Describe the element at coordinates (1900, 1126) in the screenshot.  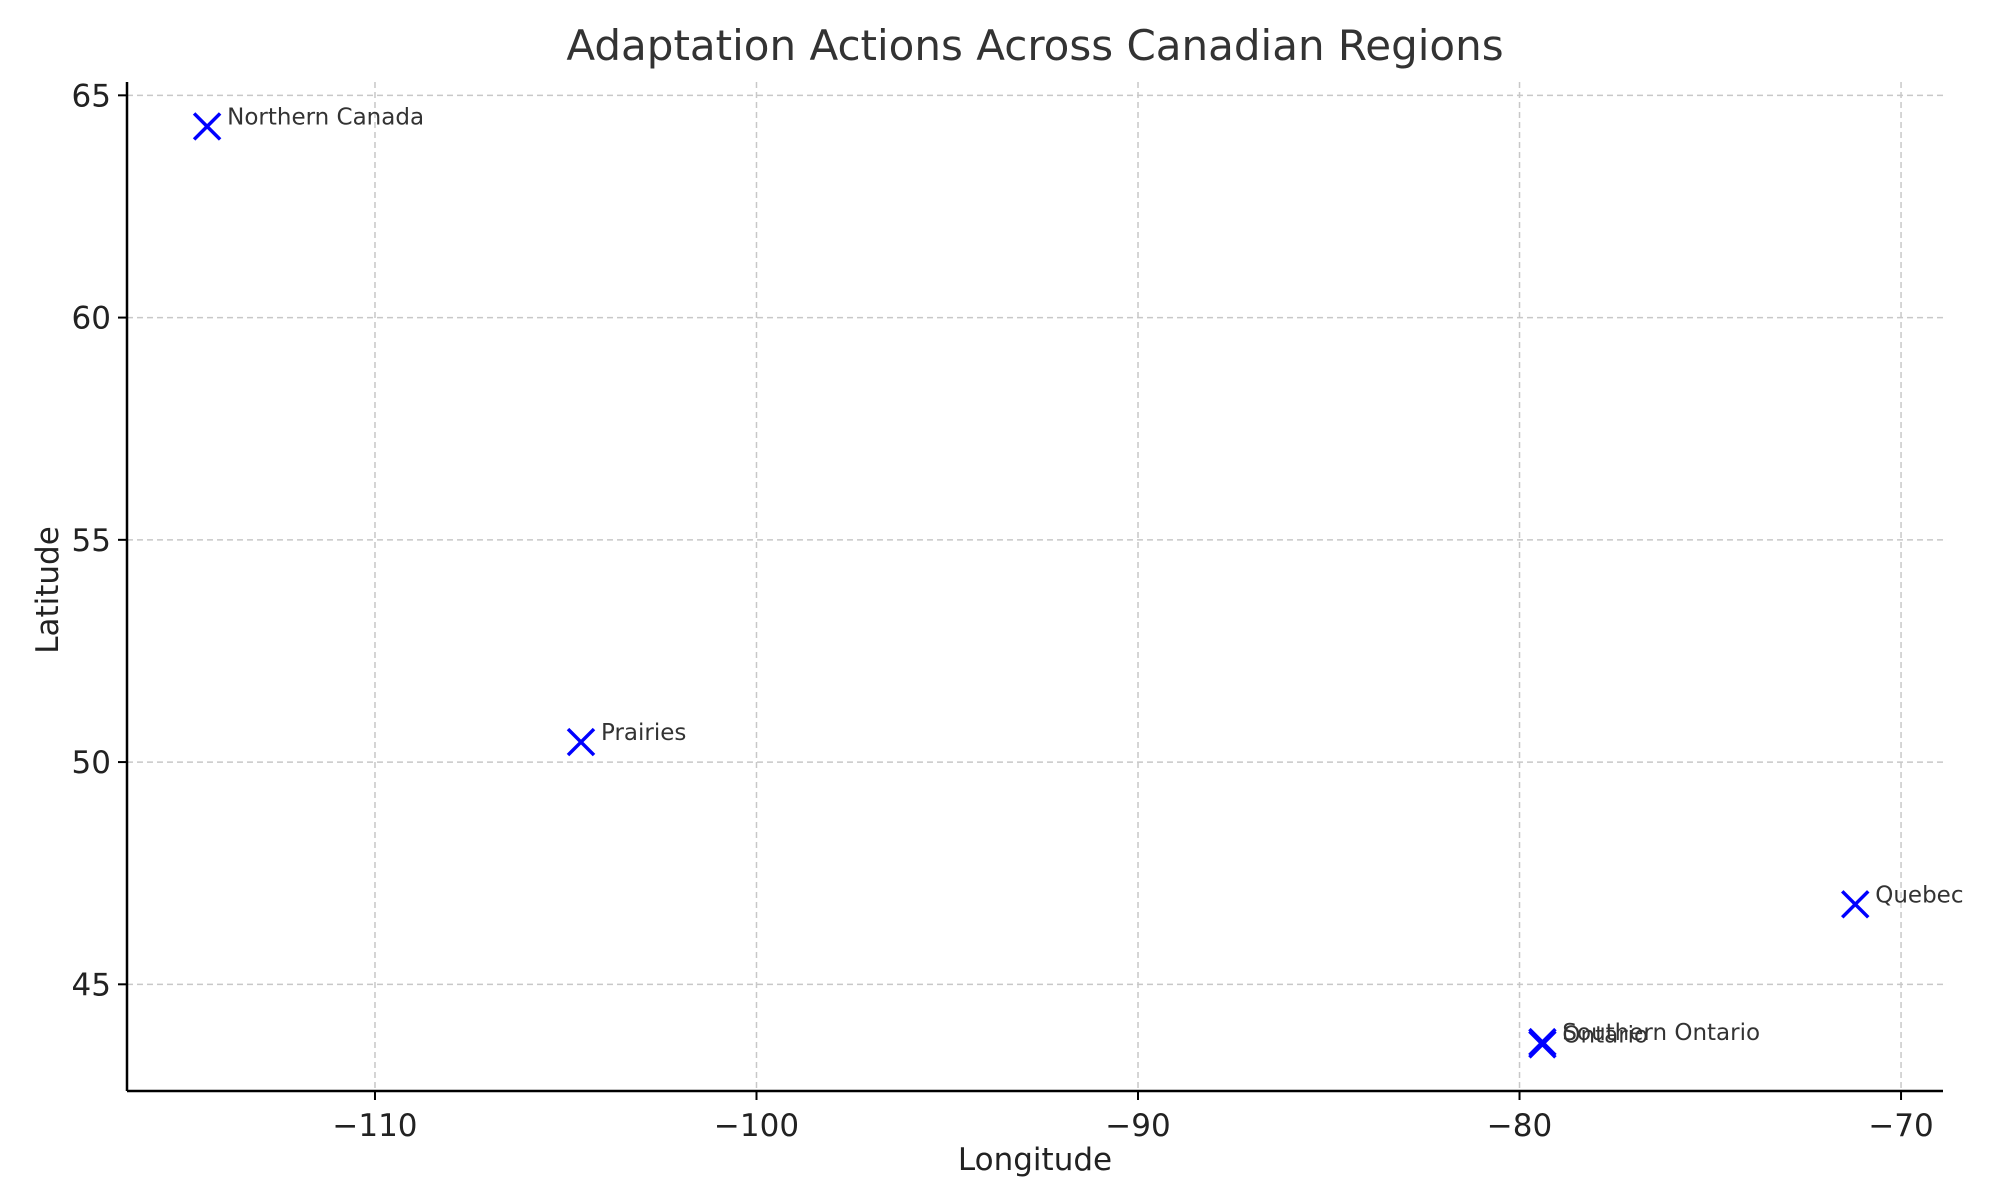
I see `x-tick-label: −70` at that location.